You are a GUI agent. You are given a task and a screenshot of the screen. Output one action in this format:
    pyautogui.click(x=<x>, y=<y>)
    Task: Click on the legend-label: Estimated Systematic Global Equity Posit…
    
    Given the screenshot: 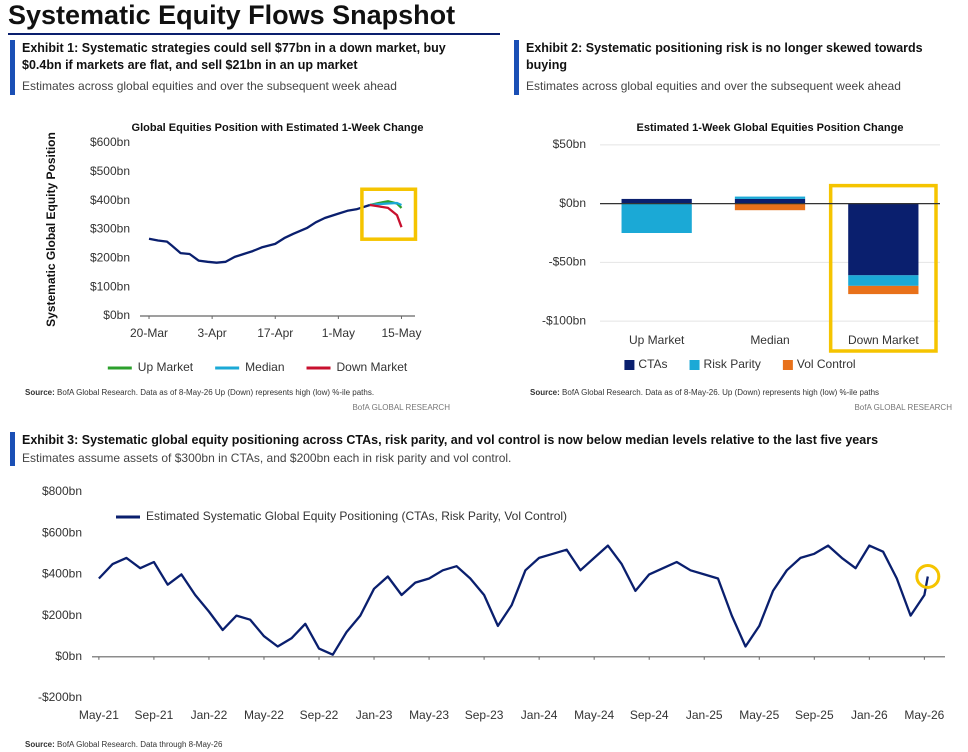 What is the action you would take?
    pyautogui.click(x=356, y=516)
    